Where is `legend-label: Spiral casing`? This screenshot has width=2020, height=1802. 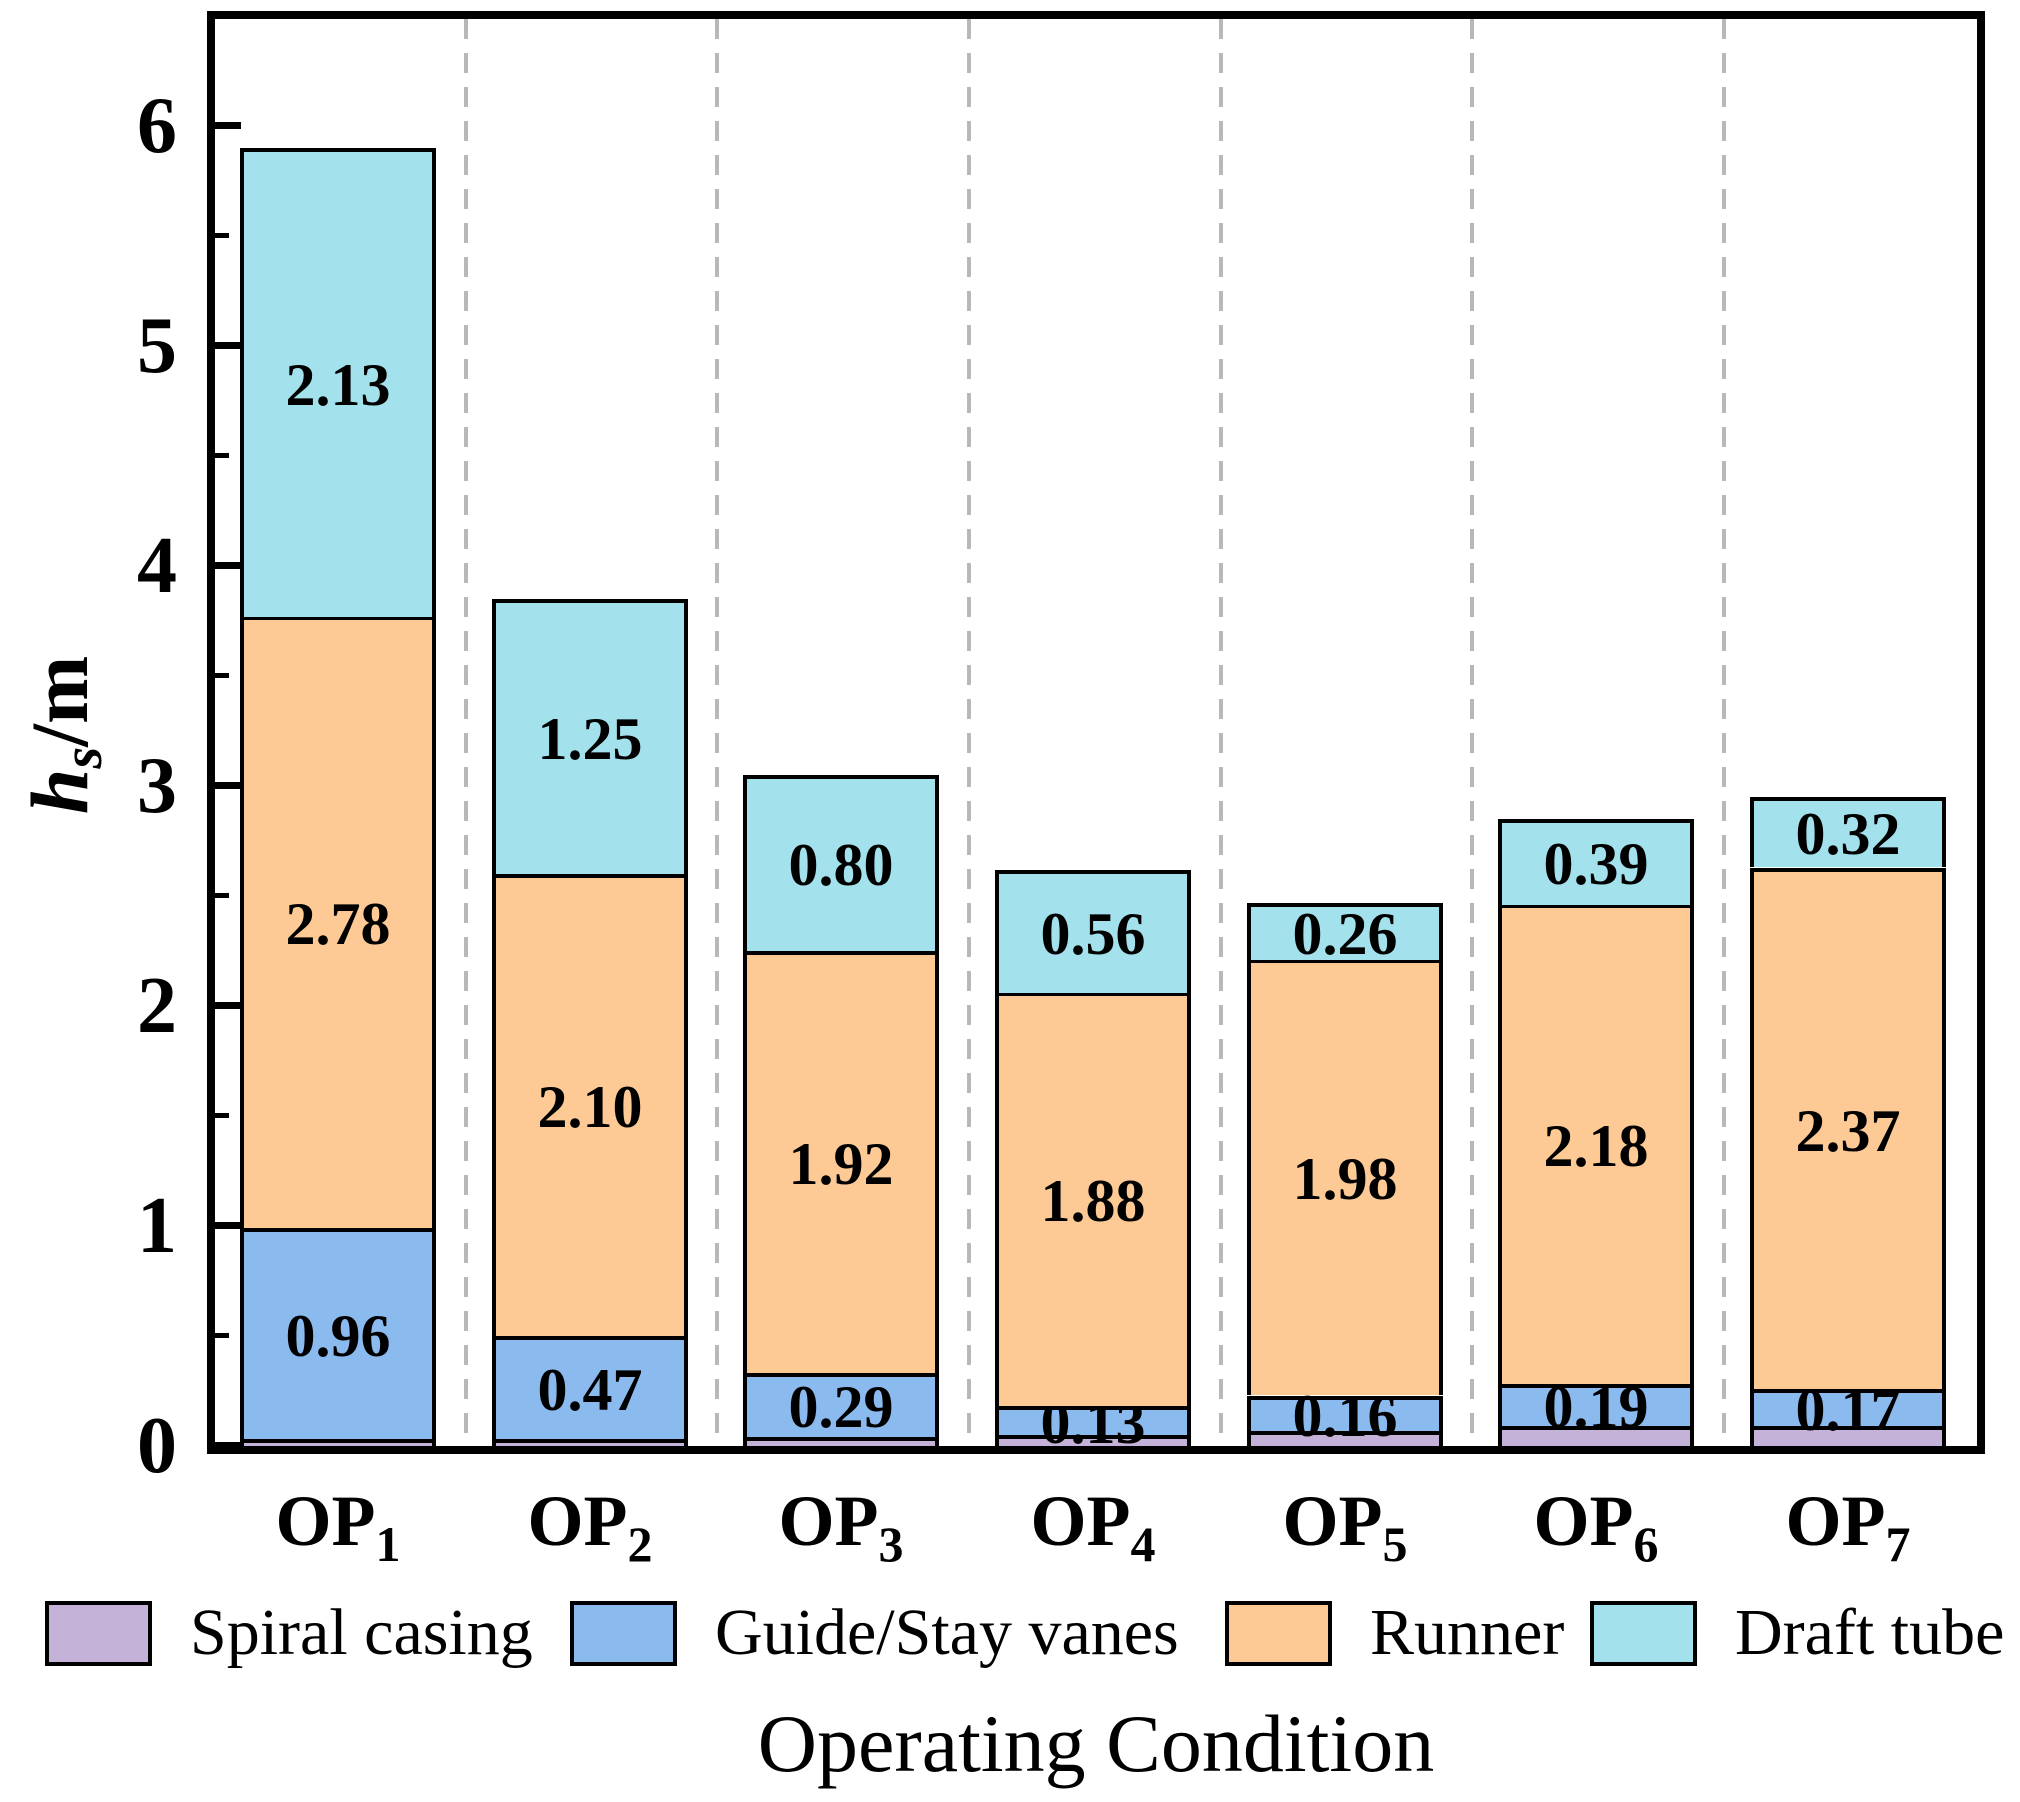
legend-label: Spiral casing is located at coordinates (361, 1632).